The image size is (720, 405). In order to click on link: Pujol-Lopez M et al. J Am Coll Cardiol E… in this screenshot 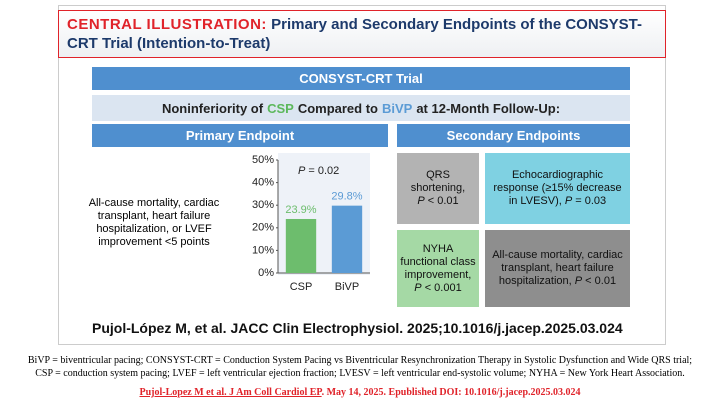, I will do `click(230, 392)`.